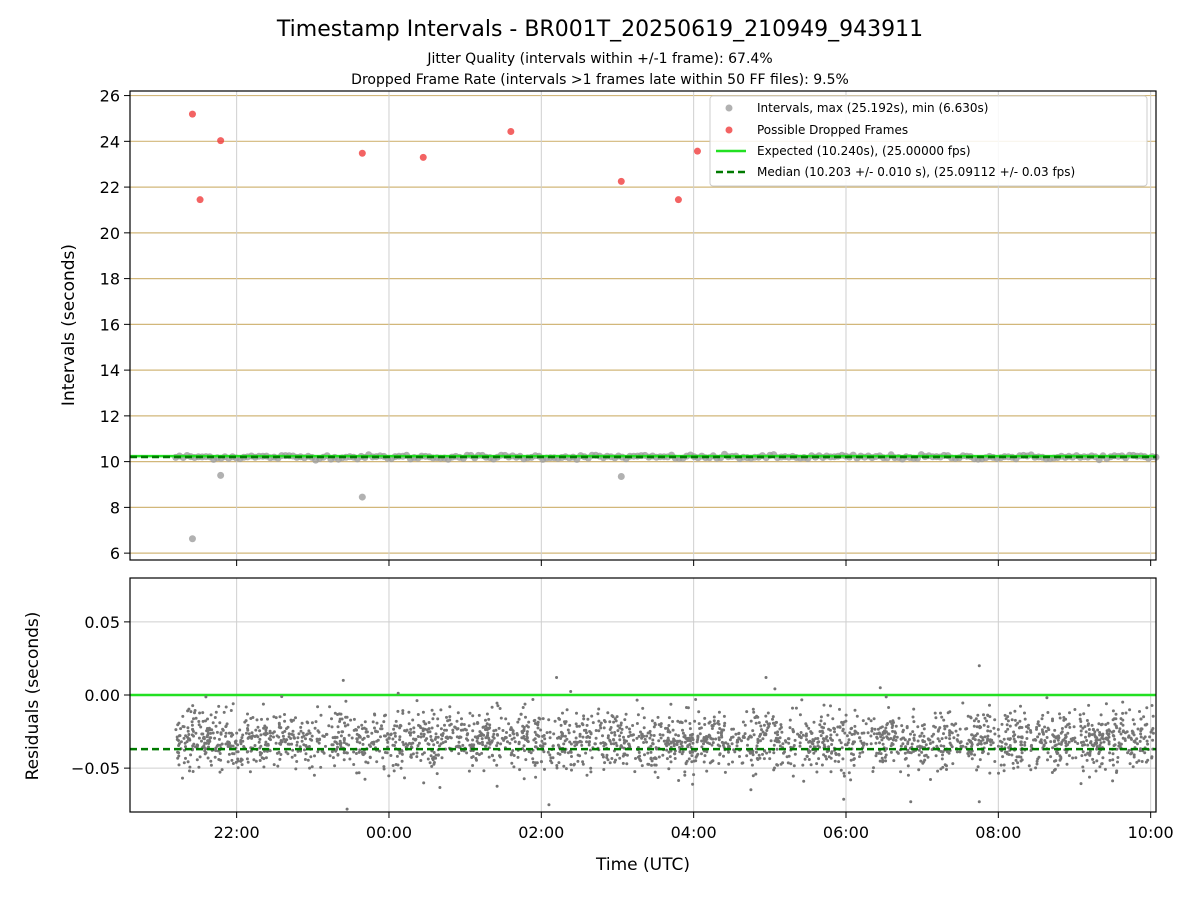 Image resolution: width=1200 pixels, height=900 pixels. What do you see at coordinates (928, 141) in the screenshot?
I see `legend-box` at bounding box center [928, 141].